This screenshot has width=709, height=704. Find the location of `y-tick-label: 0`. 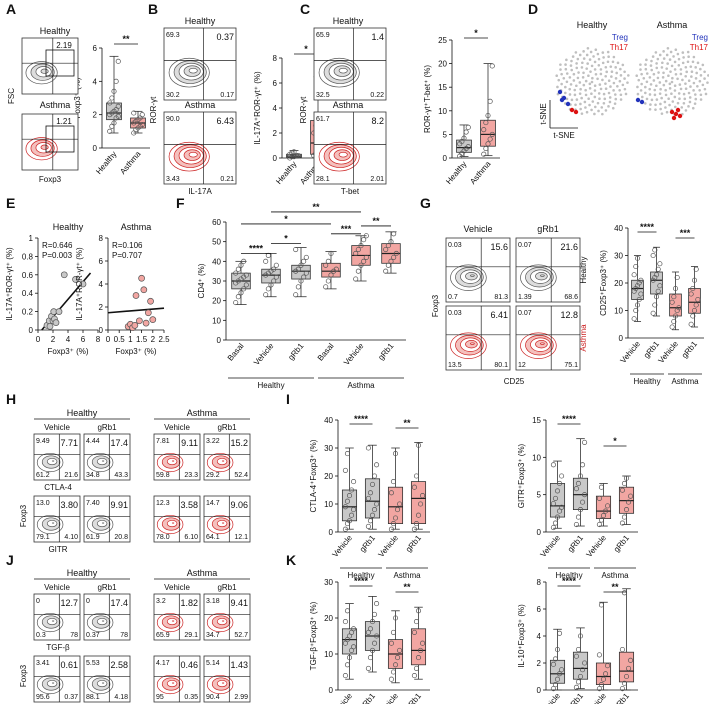

y-tick-label: 0 is located at coordinates (219, 340).